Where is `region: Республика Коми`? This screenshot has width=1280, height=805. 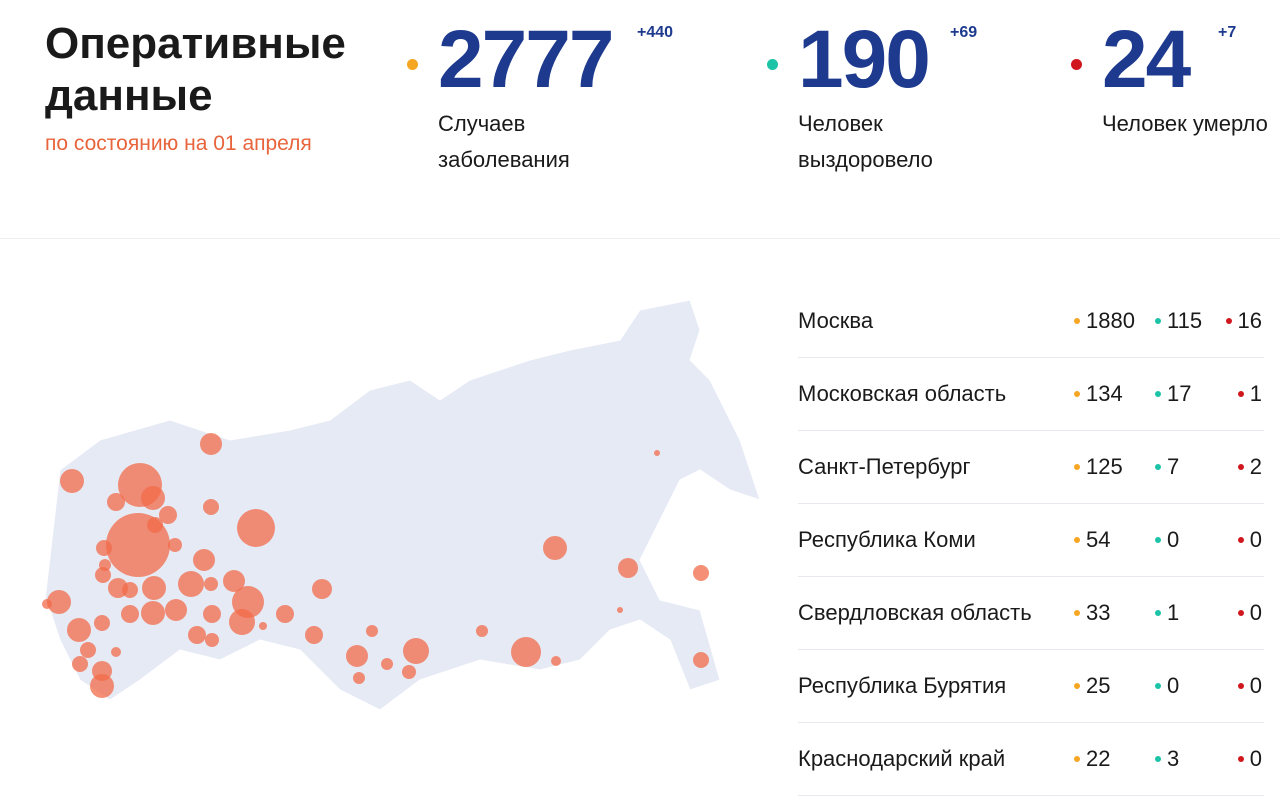
region: Республика Коми is located at coordinates (887, 539).